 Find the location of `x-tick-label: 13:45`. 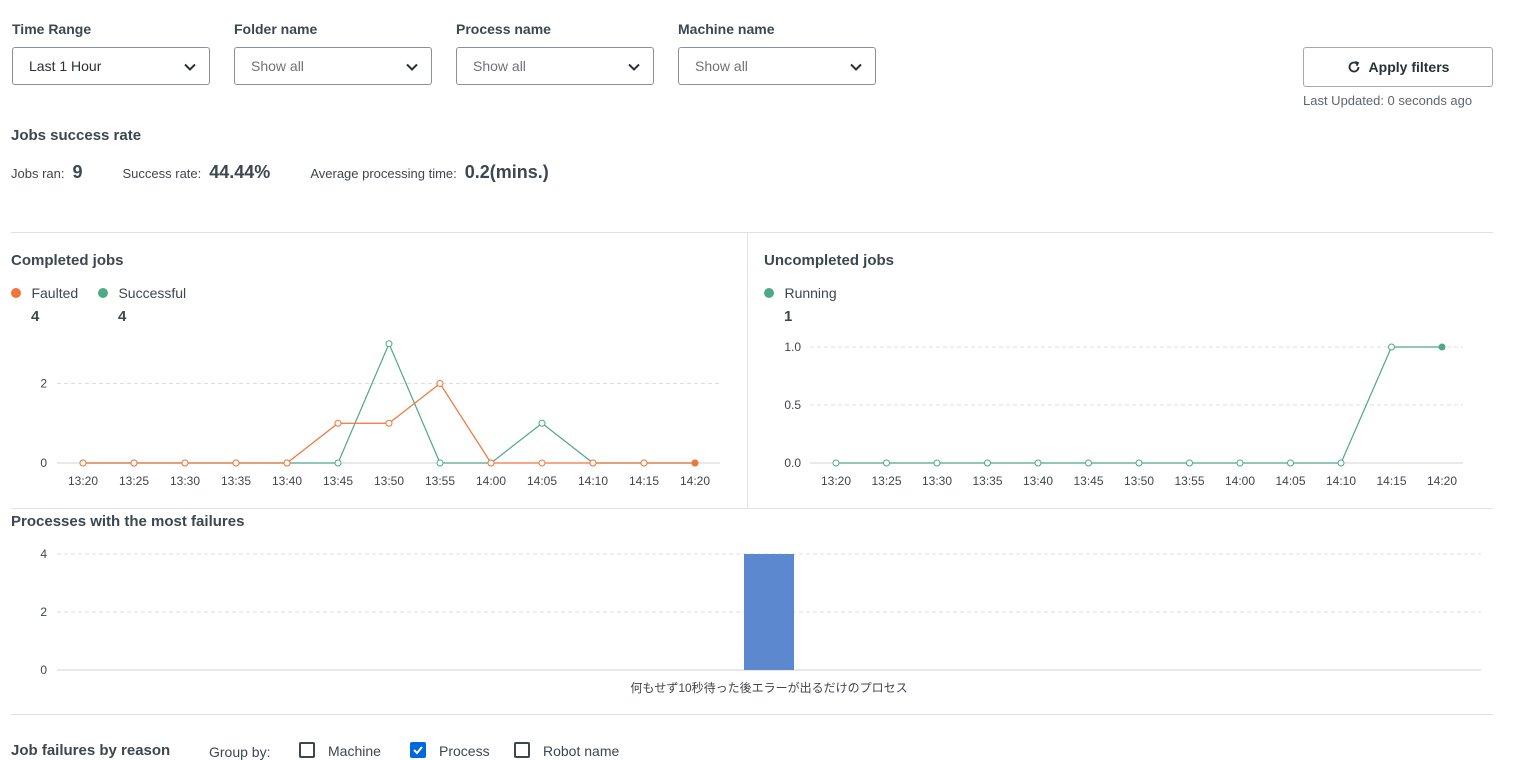

x-tick-label: 13:45 is located at coordinates (338, 481).